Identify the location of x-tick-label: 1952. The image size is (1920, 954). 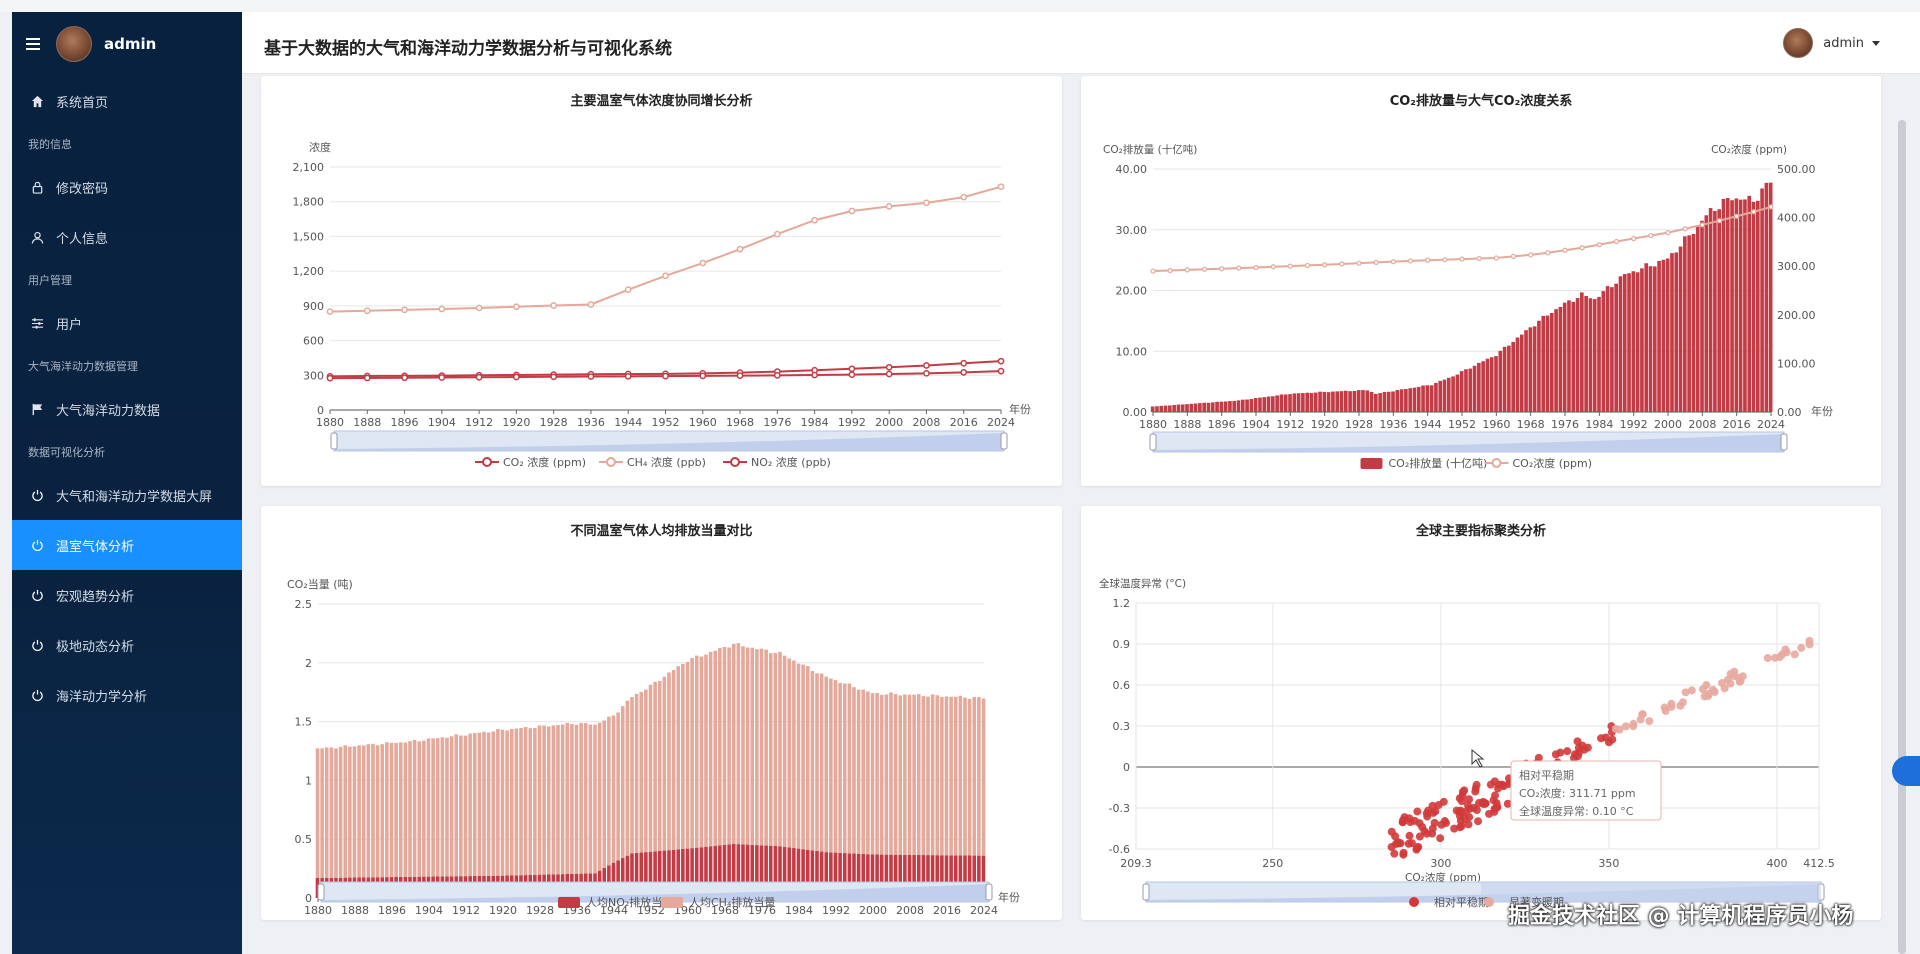
(666, 422).